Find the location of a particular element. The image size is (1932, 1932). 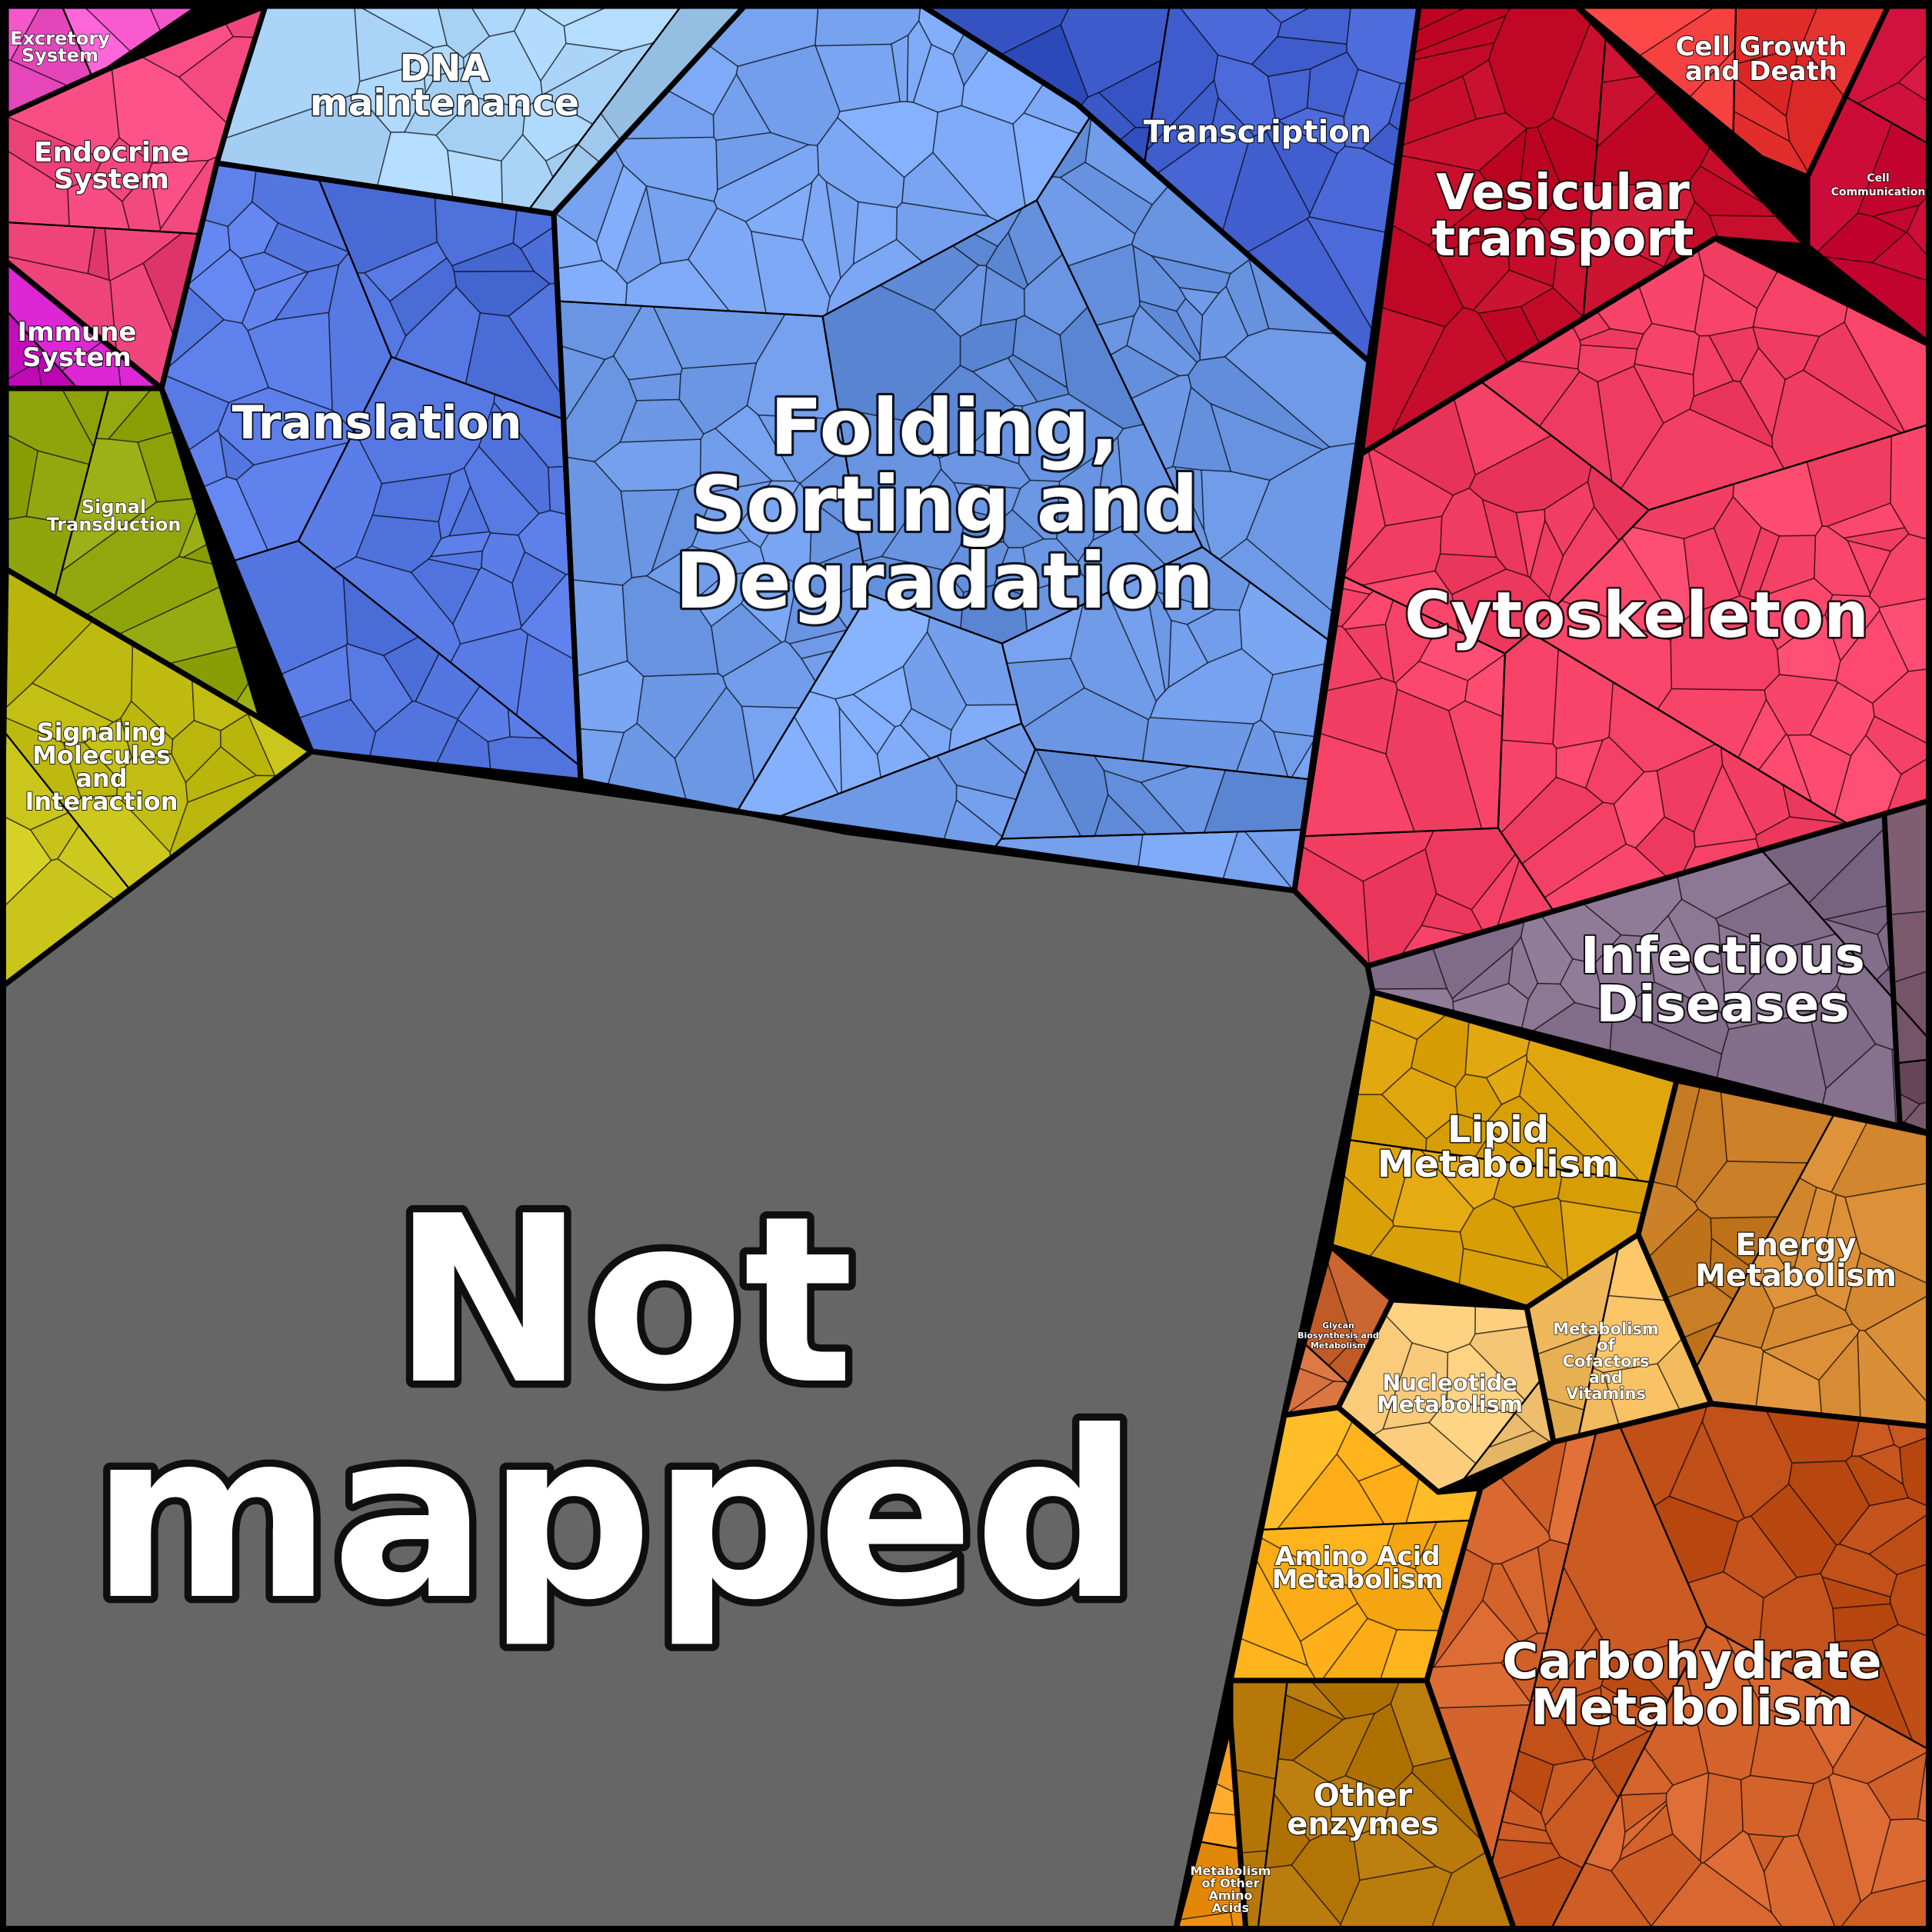

label-folding: Folding, Sorting and Degradation is located at coordinates (944, 504).